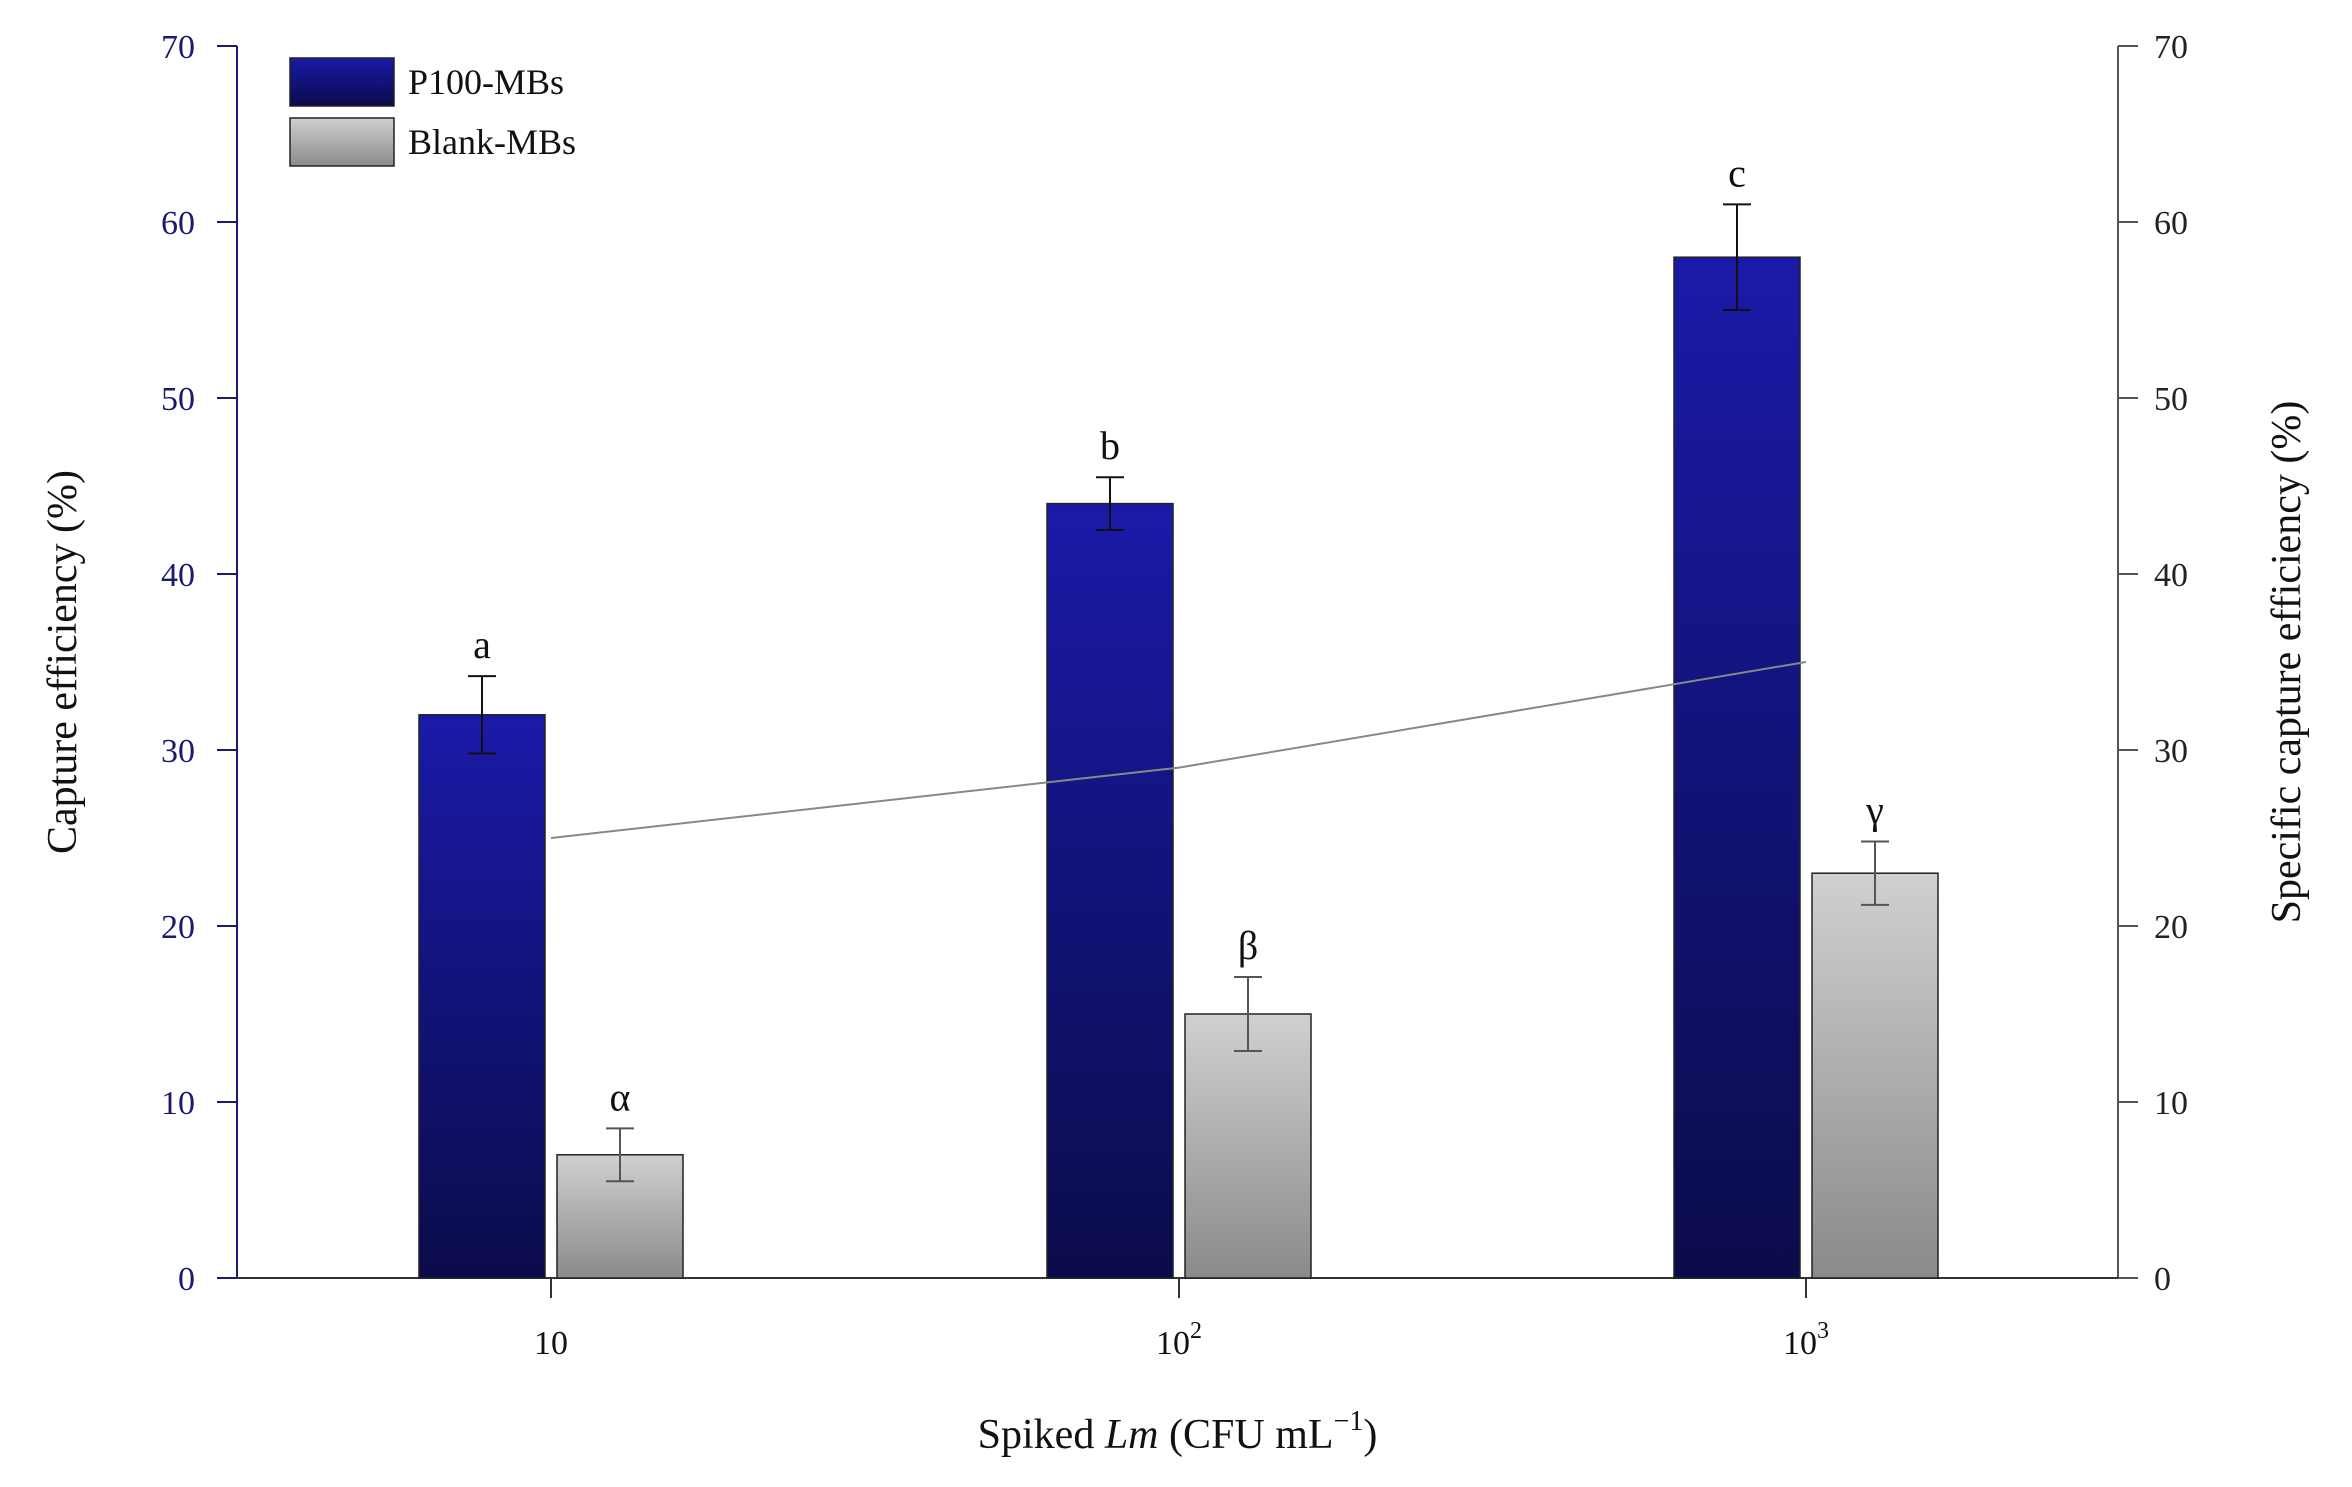  What do you see at coordinates (1179, 1340) in the screenshot?
I see `x-tick-label: 10²` at bounding box center [1179, 1340].